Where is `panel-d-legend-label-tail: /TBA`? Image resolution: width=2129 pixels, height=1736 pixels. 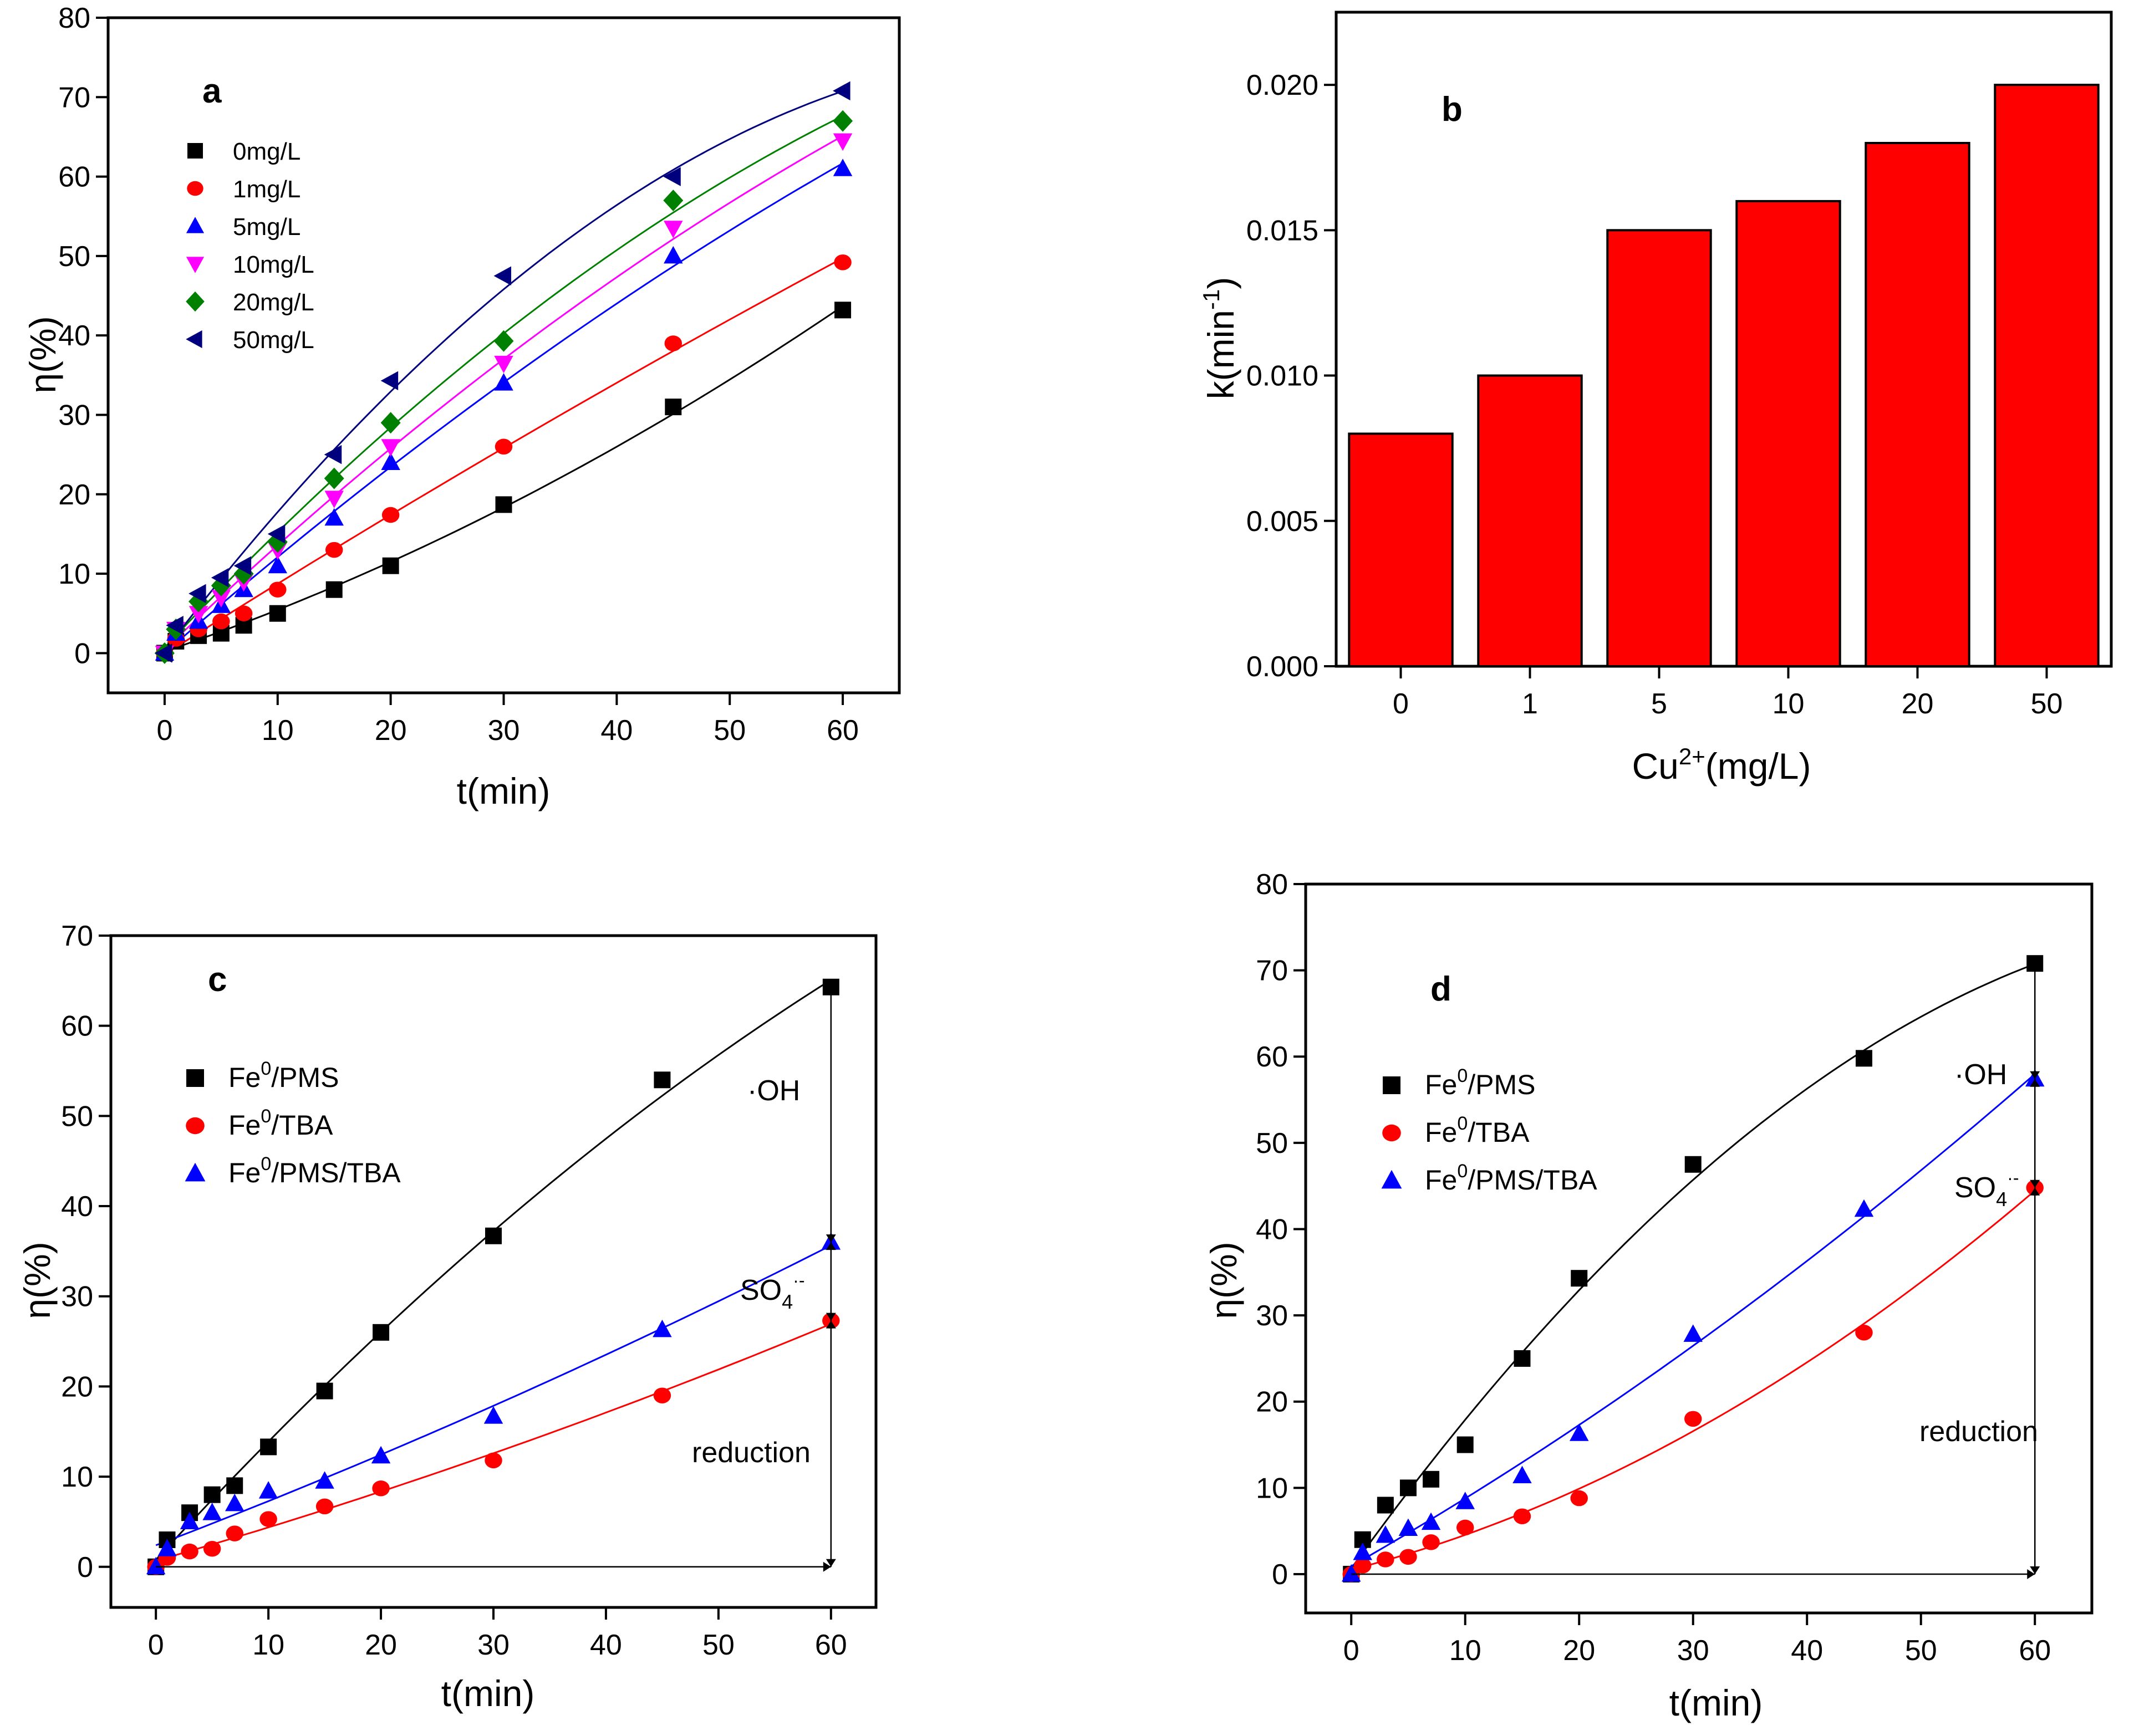
panel-d-legend-label-tail: /TBA is located at coordinates (1499, 1132).